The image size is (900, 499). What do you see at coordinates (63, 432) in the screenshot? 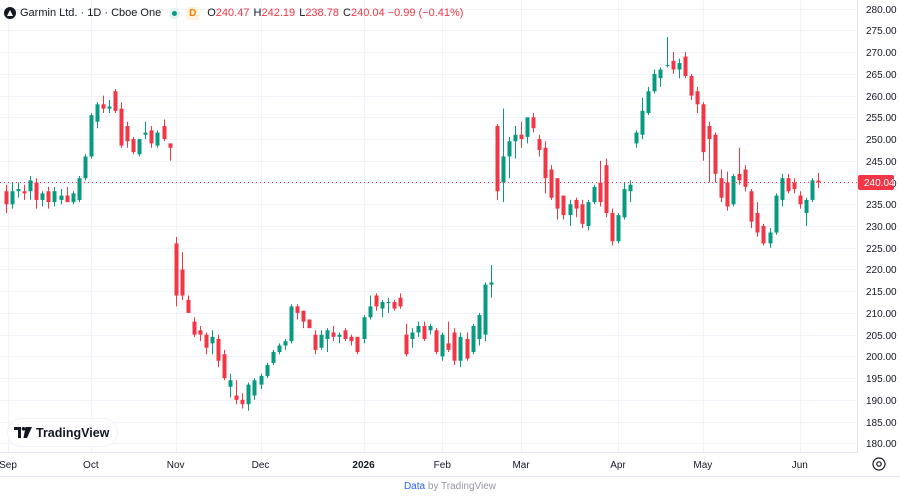
I see `tradingview-logo: TradingView` at bounding box center [63, 432].